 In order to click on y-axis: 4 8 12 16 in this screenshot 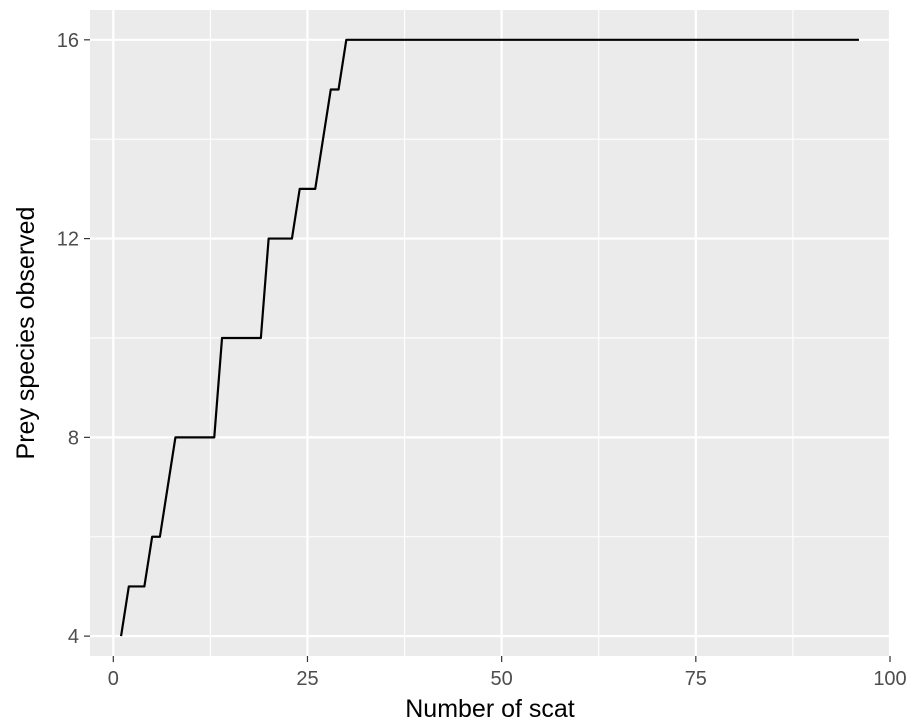, I will do `click(73, 339)`.